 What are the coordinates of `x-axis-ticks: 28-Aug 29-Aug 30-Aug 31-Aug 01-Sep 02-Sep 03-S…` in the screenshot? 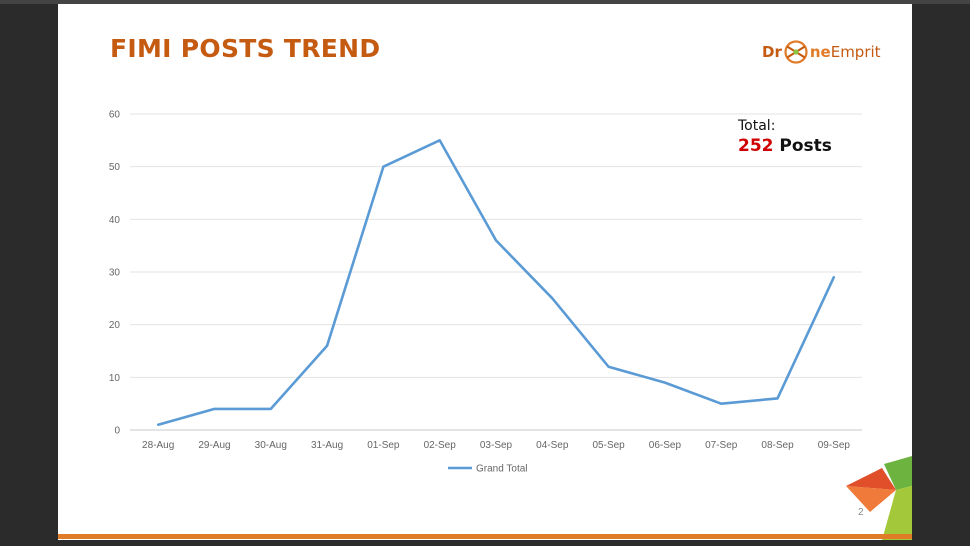 It's located at (496, 445).